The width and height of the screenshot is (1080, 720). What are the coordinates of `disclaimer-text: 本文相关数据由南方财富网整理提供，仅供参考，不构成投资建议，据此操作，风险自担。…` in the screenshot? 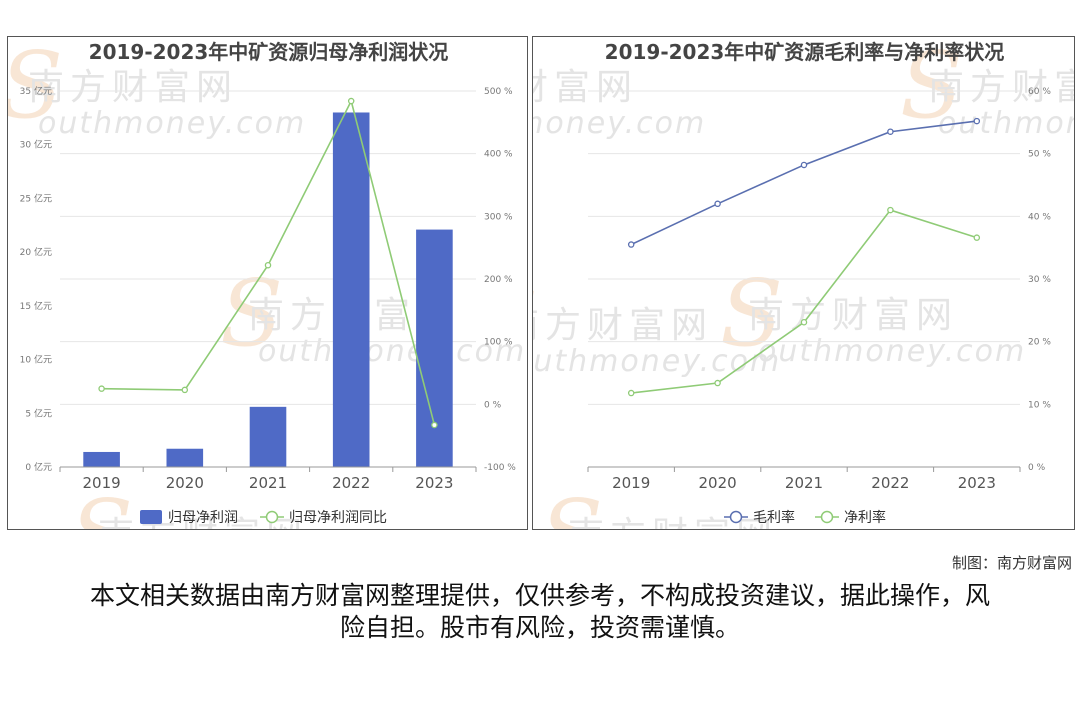 It's located at (539, 611).